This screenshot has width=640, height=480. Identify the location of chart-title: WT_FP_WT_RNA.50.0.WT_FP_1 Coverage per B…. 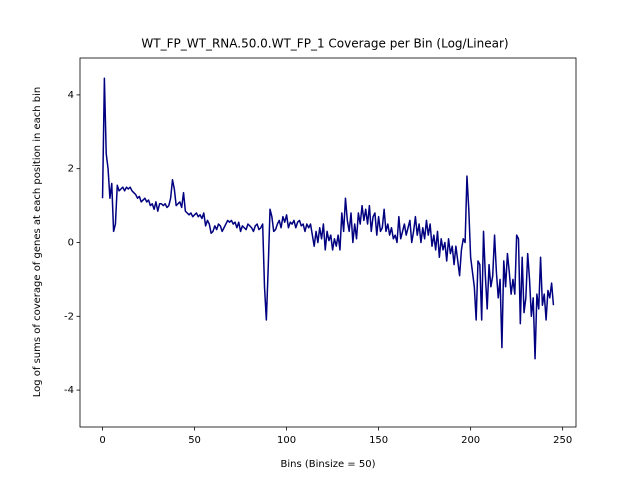
(324, 44).